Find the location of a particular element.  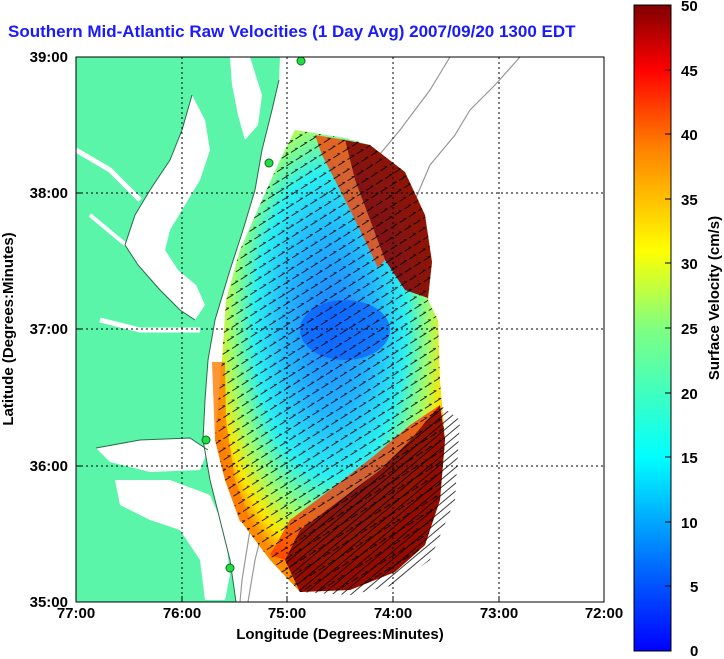

station-cape-may is located at coordinates (301, 61).